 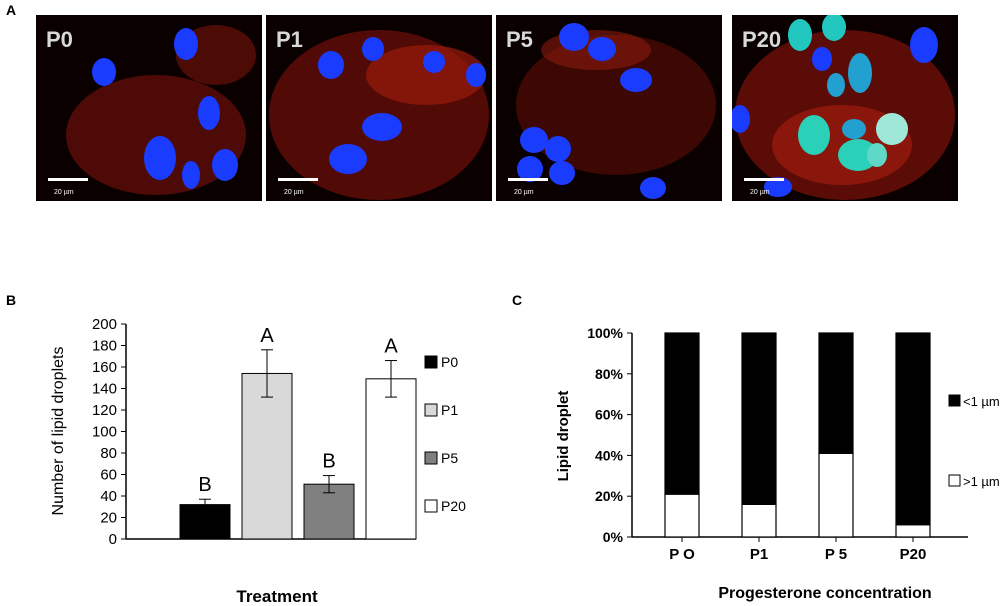 I want to click on micrograph-label: P20, so click(x=762, y=39).